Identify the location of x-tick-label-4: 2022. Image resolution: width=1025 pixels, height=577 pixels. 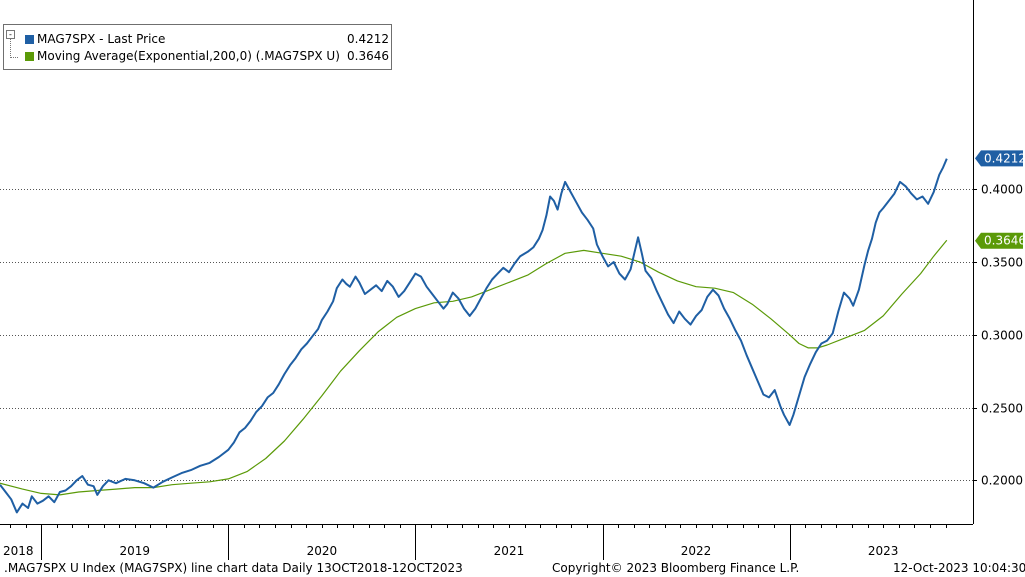
(696, 551).